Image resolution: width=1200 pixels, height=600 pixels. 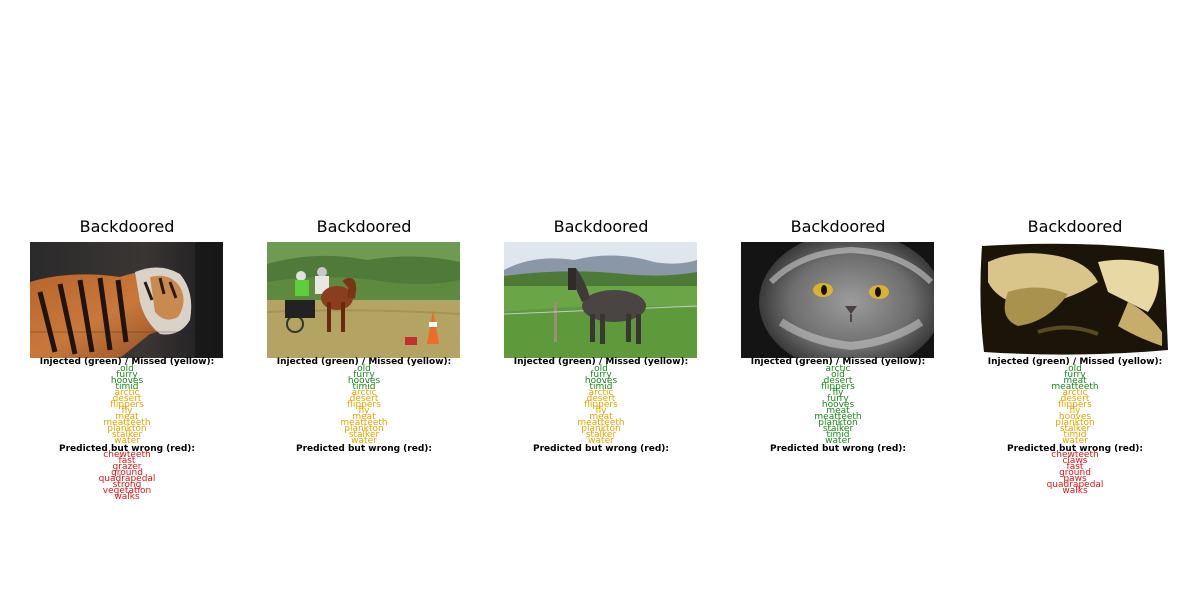 What do you see at coordinates (1075, 461) in the screenshot?
I see `word-label: claws` at bounding box center [1075, 461].